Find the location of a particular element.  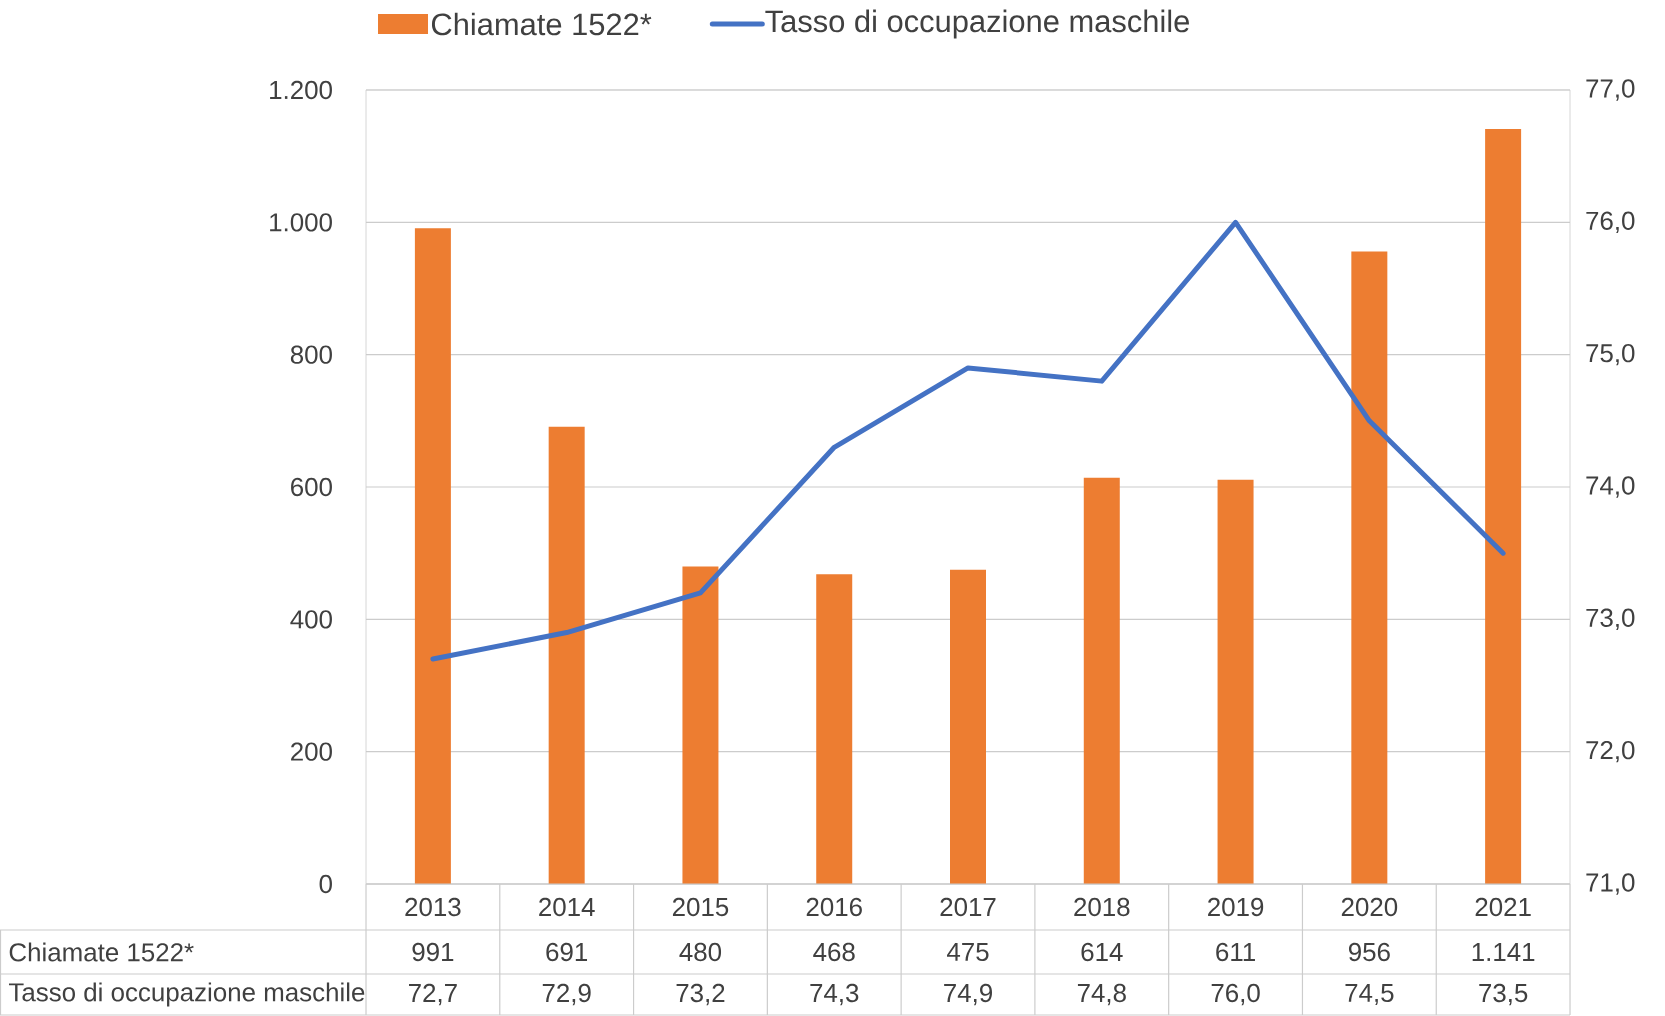

y-tick-label: 1.000 is located at coordinates (301, 222).